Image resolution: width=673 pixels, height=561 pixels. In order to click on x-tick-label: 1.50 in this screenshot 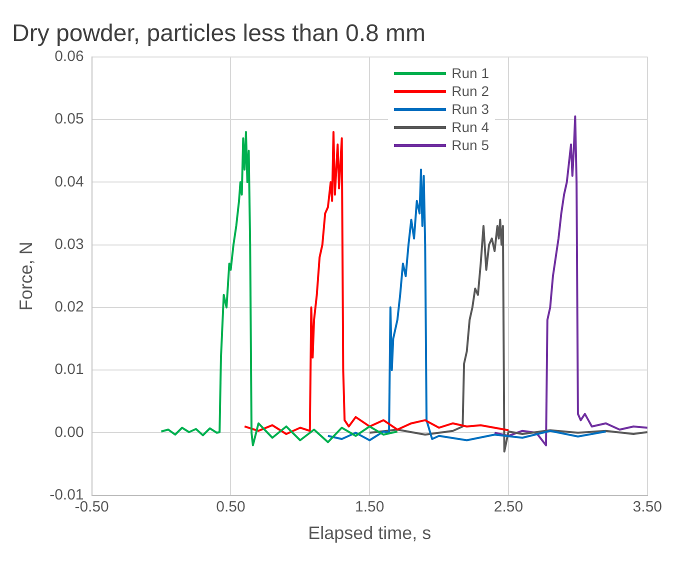, I will do `click(369, 507)`.